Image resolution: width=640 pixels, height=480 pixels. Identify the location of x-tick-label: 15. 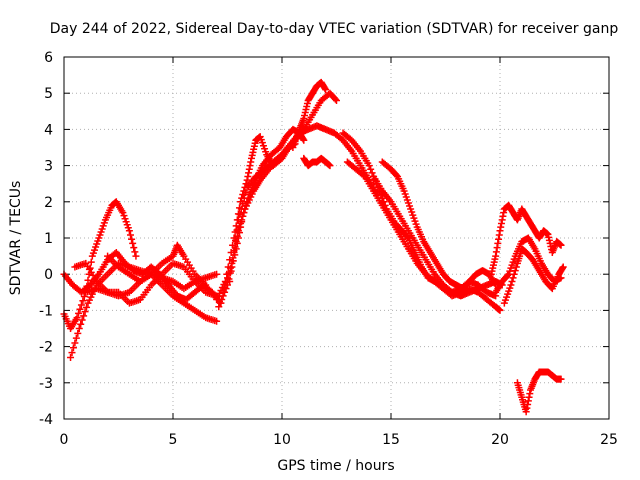
(391, 440).